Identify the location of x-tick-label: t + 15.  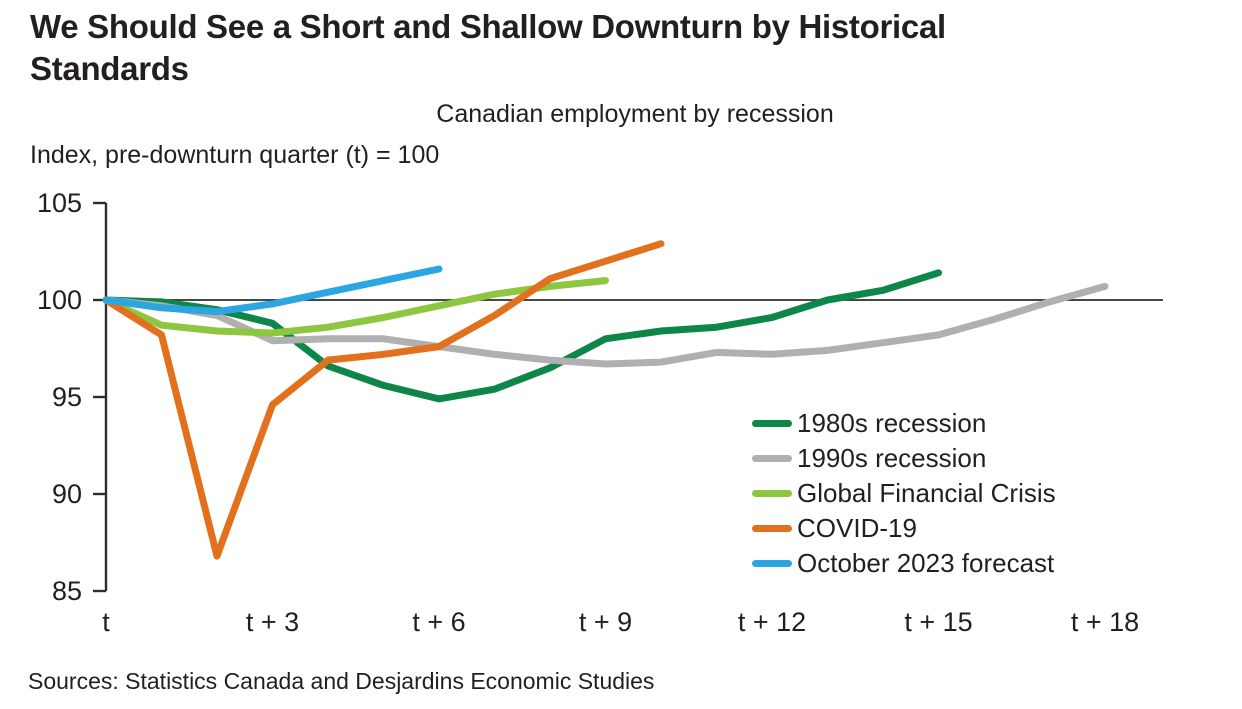
(938, 622).